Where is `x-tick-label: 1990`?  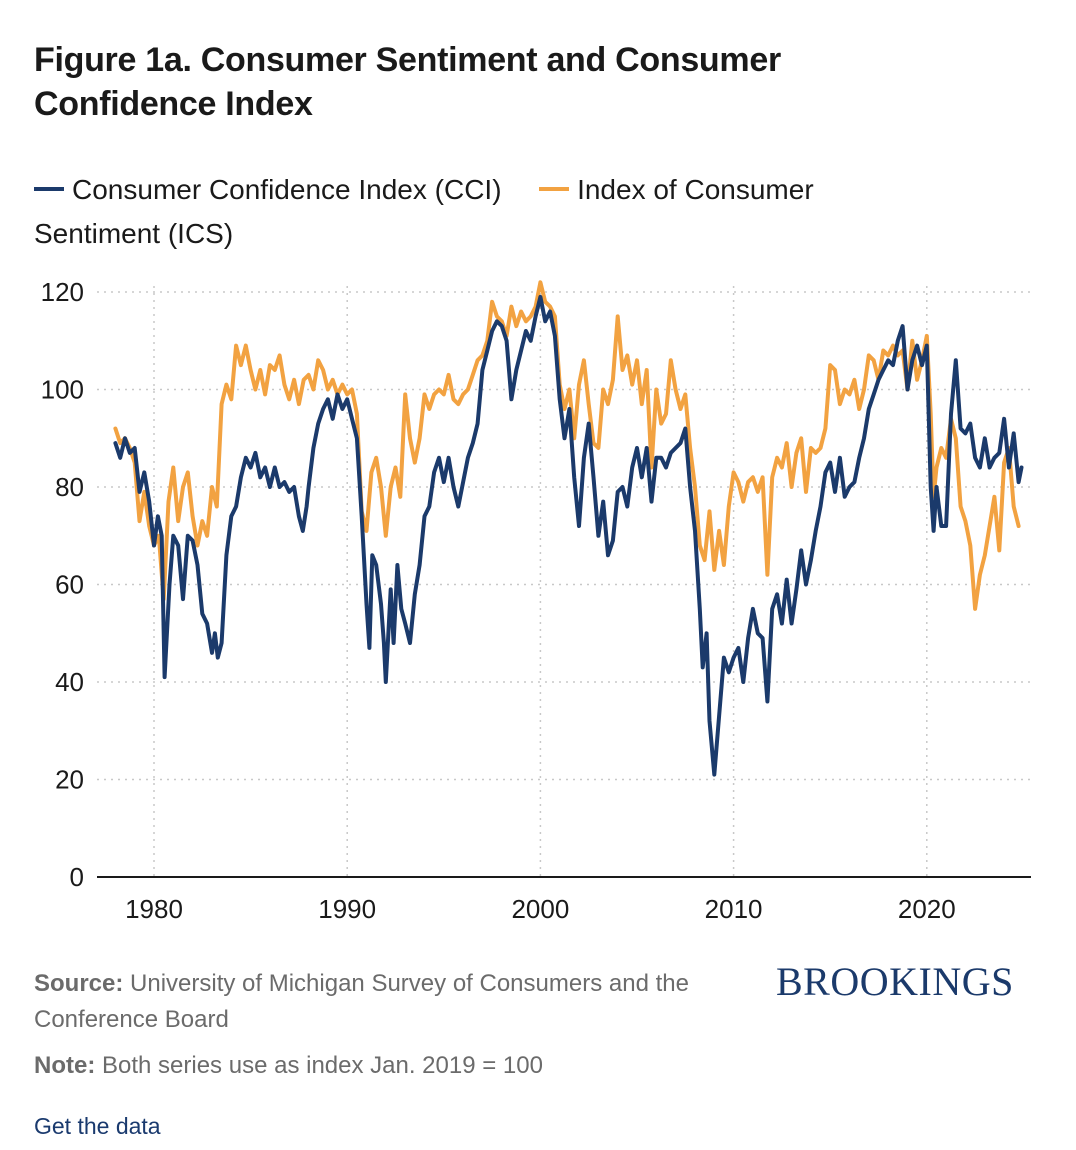
x-tick-label: 1990 is located at coordinates (347, 909).